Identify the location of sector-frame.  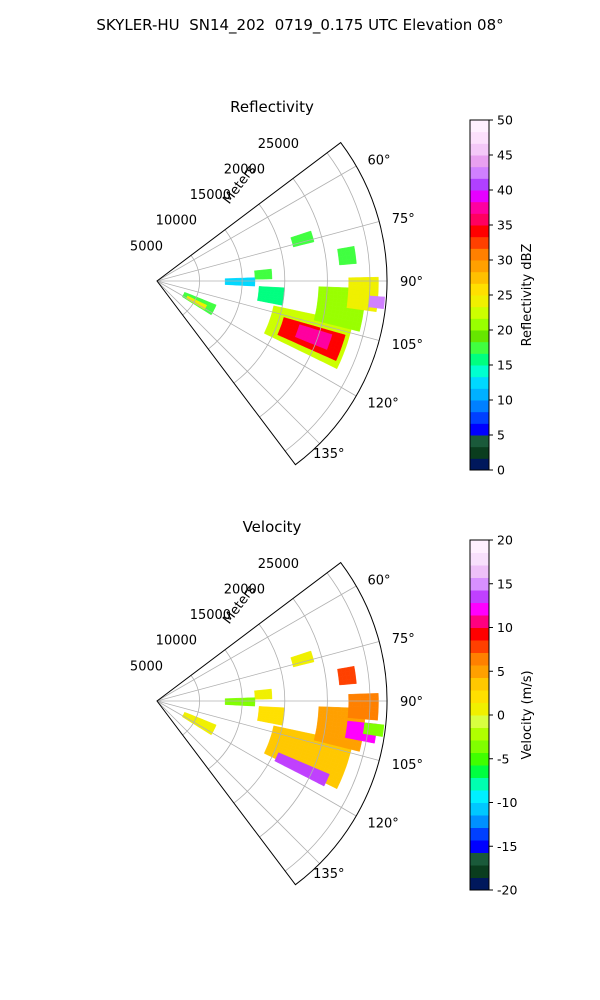
(272, 303).